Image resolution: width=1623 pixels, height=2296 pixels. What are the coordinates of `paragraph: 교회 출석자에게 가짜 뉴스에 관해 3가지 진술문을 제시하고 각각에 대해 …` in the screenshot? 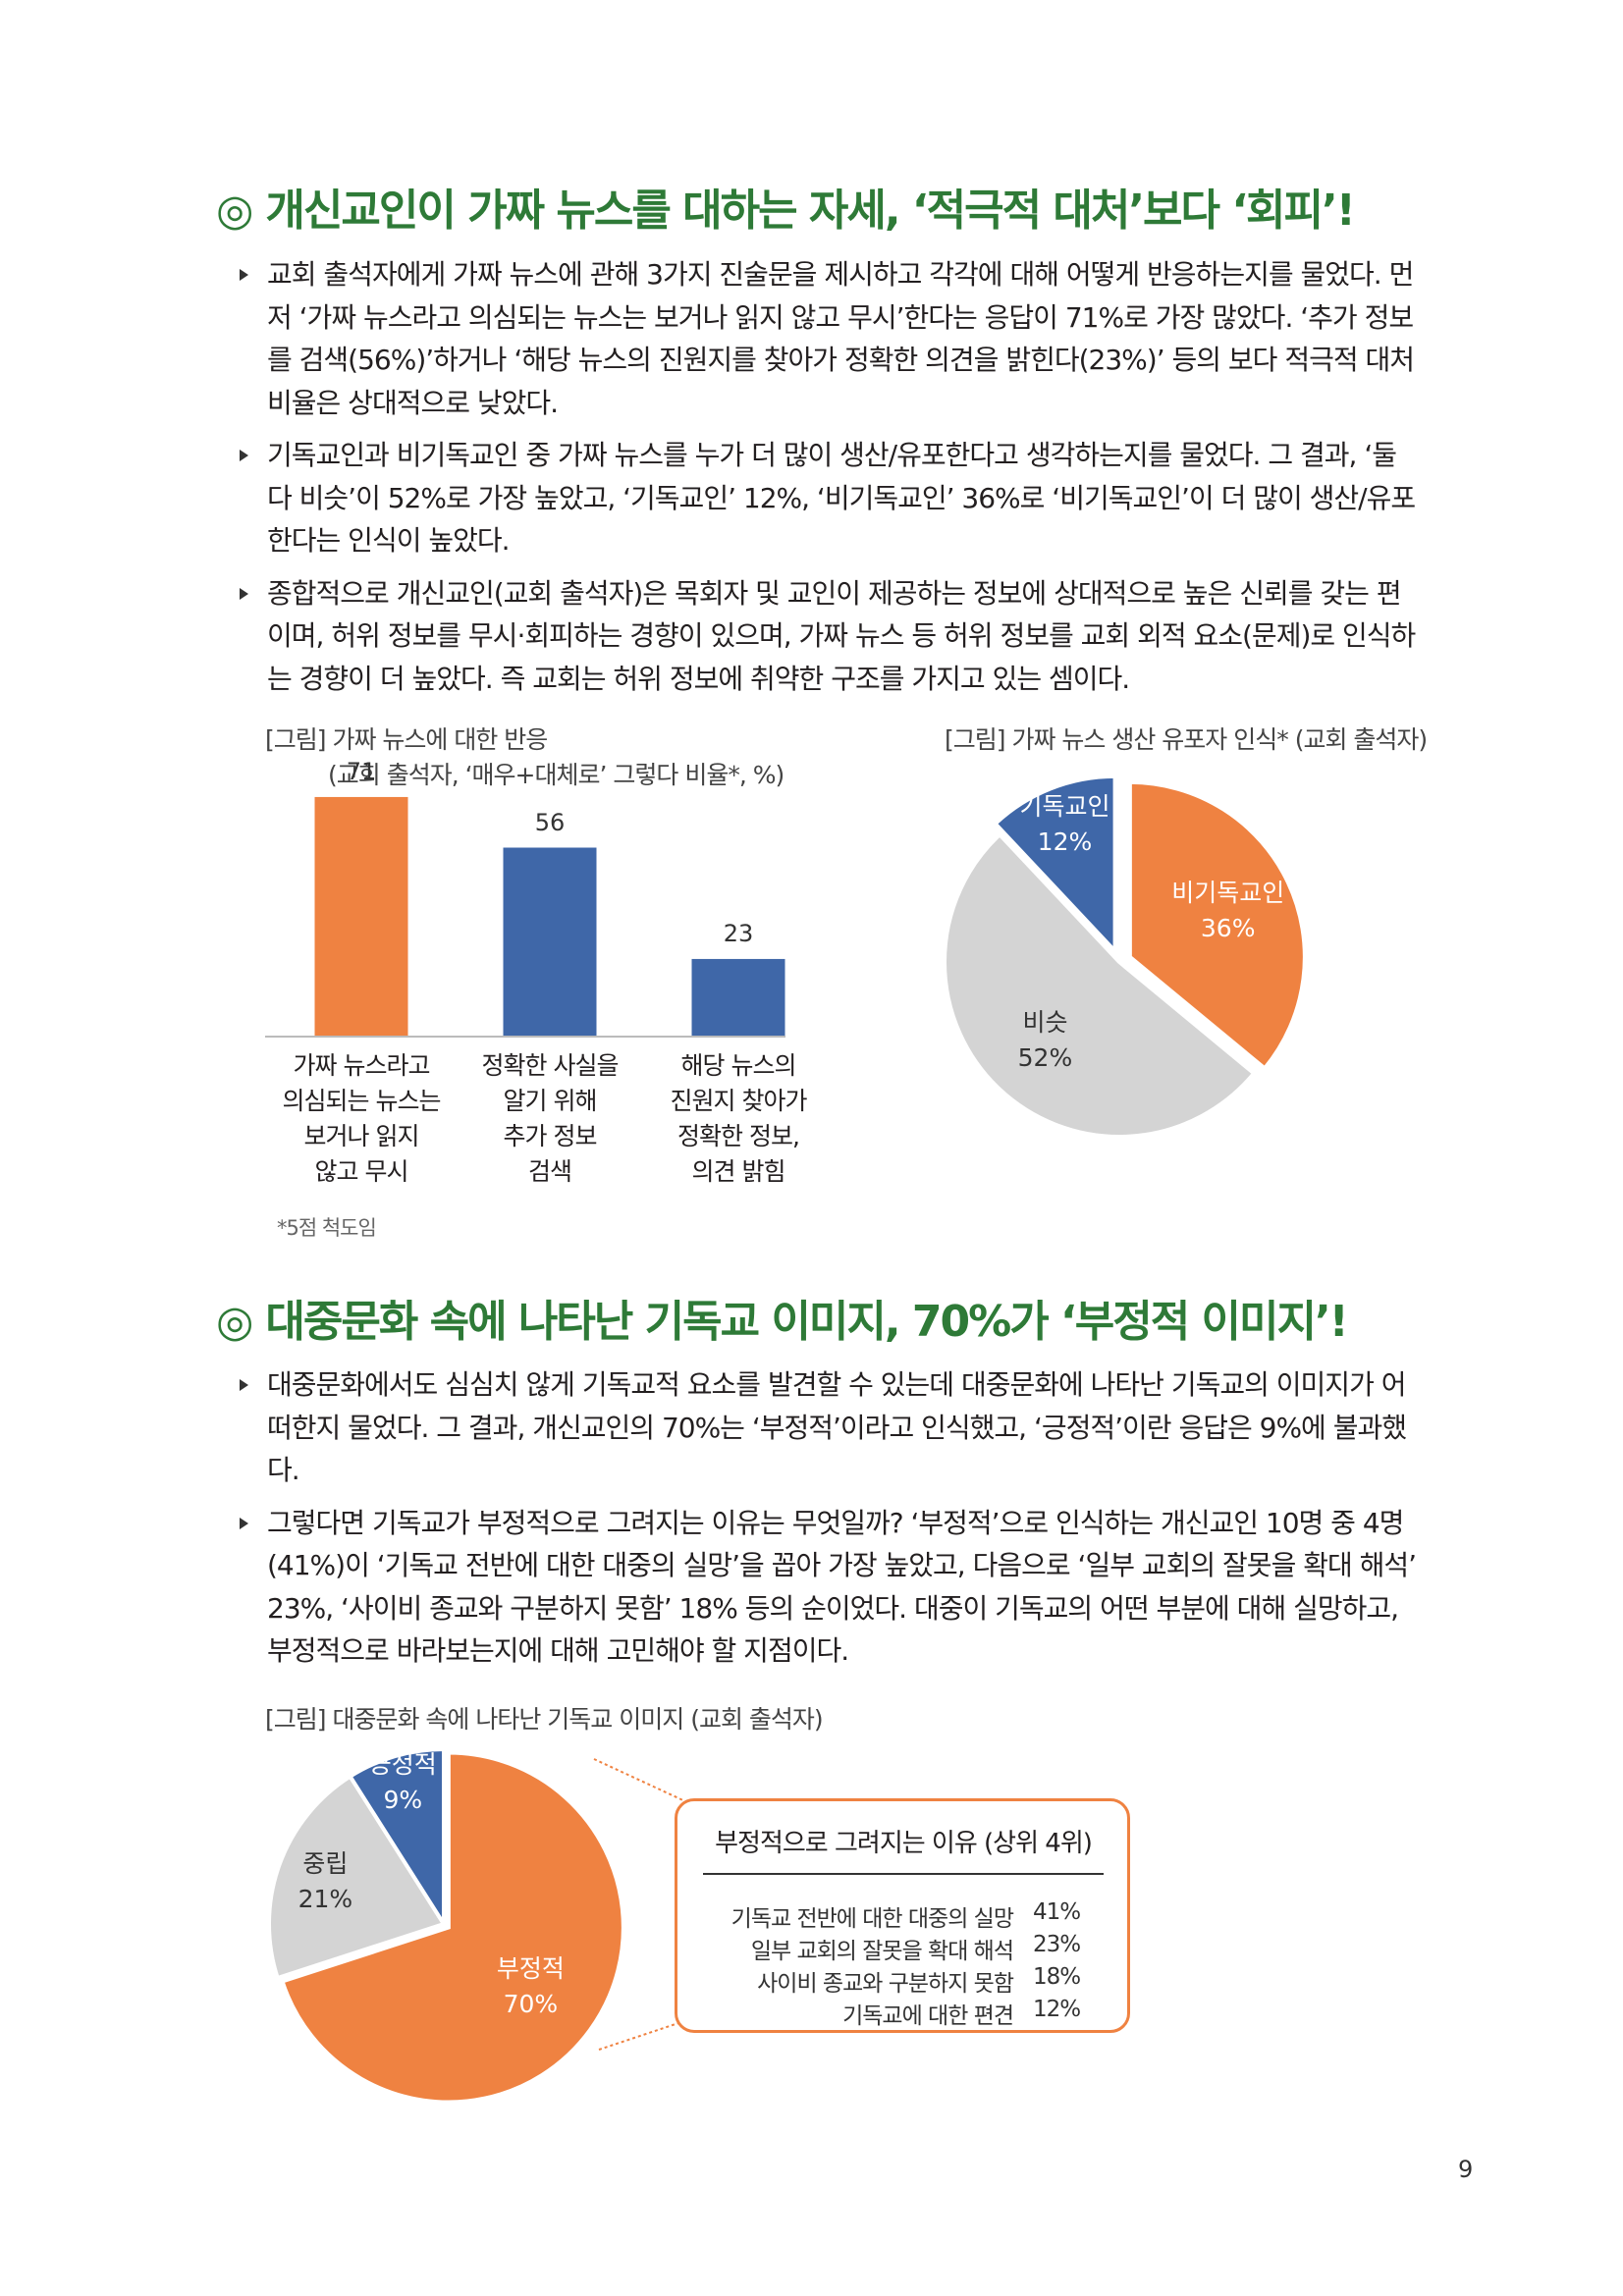 It's located at (868, 338).